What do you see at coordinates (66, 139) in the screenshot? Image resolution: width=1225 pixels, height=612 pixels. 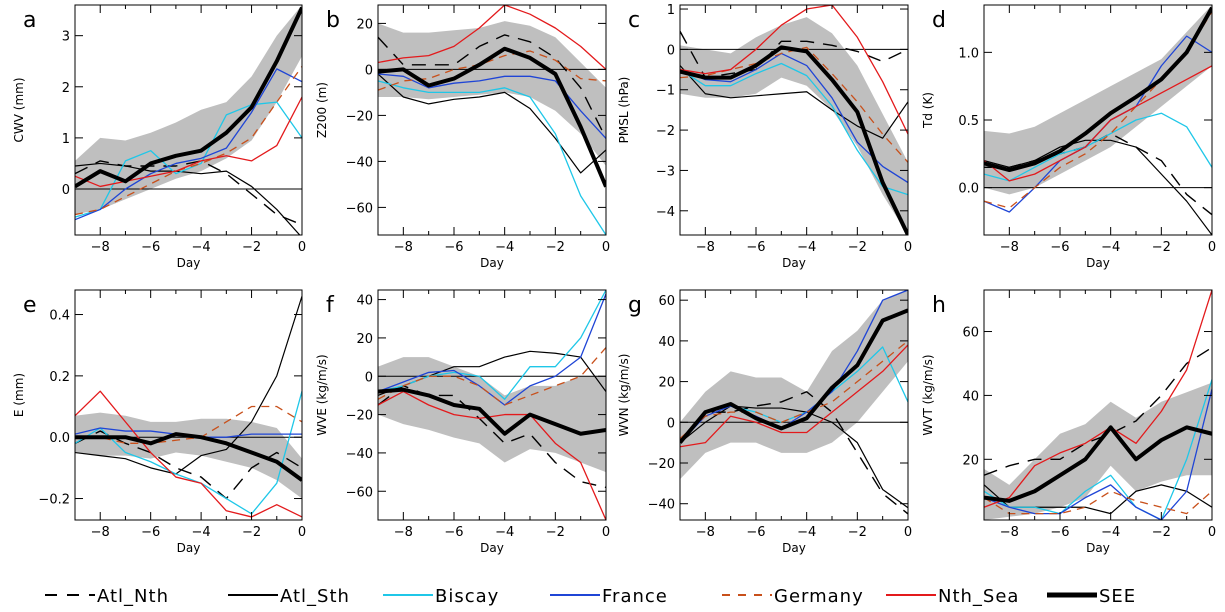 I see `y-tick-label: 1` at bounding box center [66, 139].